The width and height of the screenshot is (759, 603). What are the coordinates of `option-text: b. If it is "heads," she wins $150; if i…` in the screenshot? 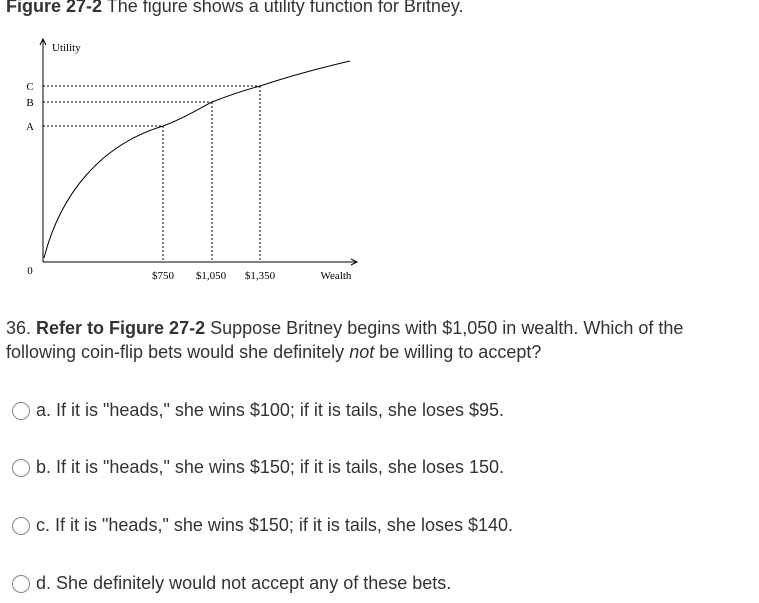 It's located at (270, 467).